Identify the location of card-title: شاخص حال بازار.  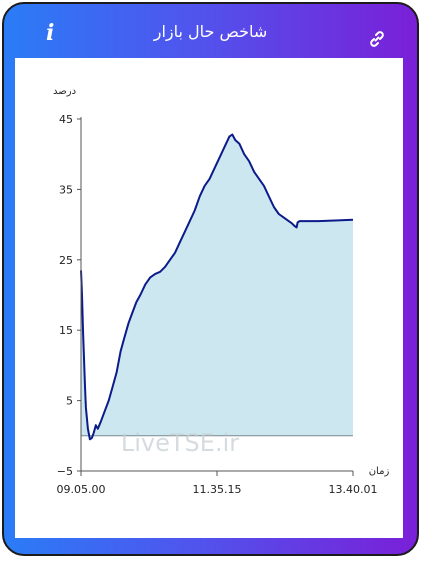
(210, 31).